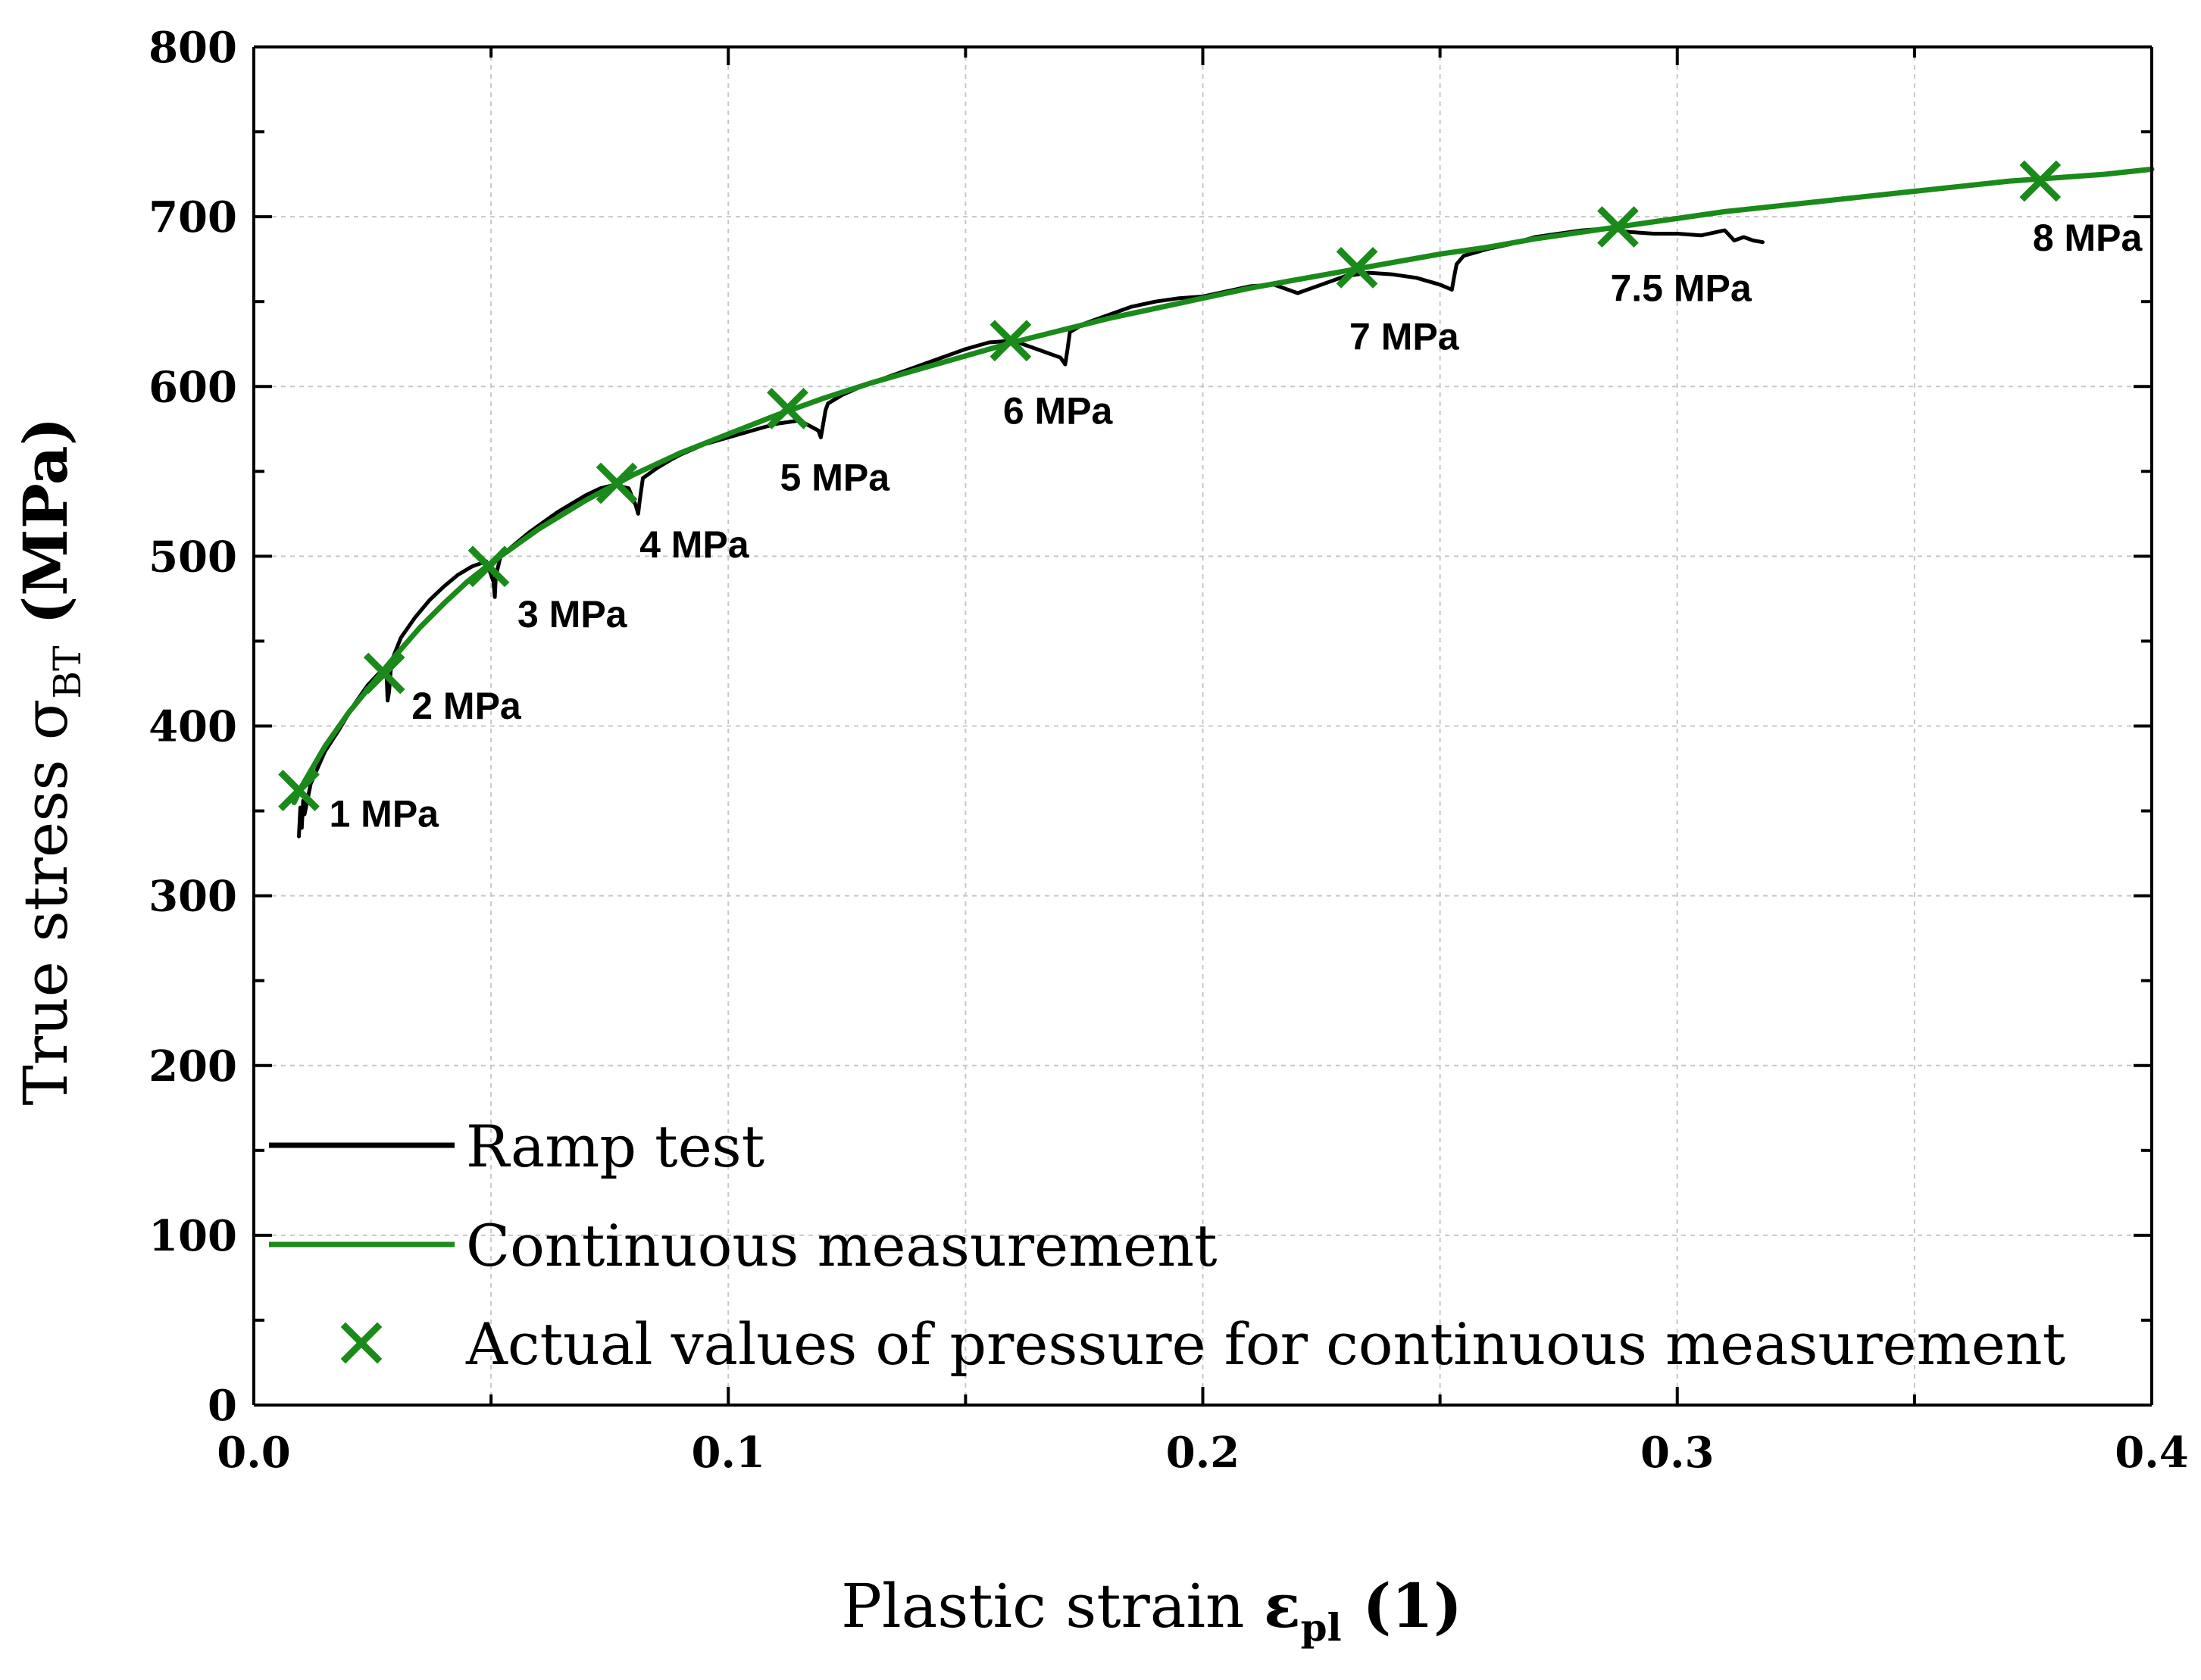 The width and height of the screenshot is (2201, 1680). Describe the element at coordinates (46, 922) in the screenshot. I see `y-axis-title-prefix: True stress` at that location.